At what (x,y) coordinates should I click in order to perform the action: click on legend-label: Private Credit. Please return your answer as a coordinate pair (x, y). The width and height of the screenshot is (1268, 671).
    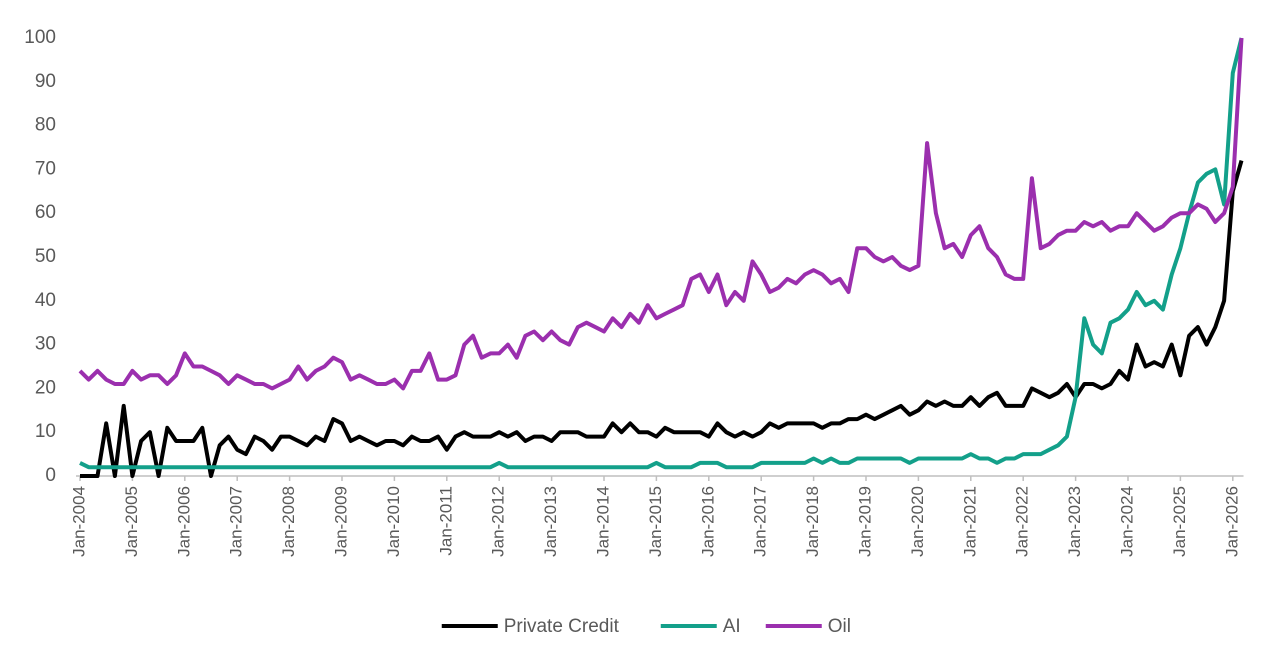
    Looking at the image, I should click on (562, 626).